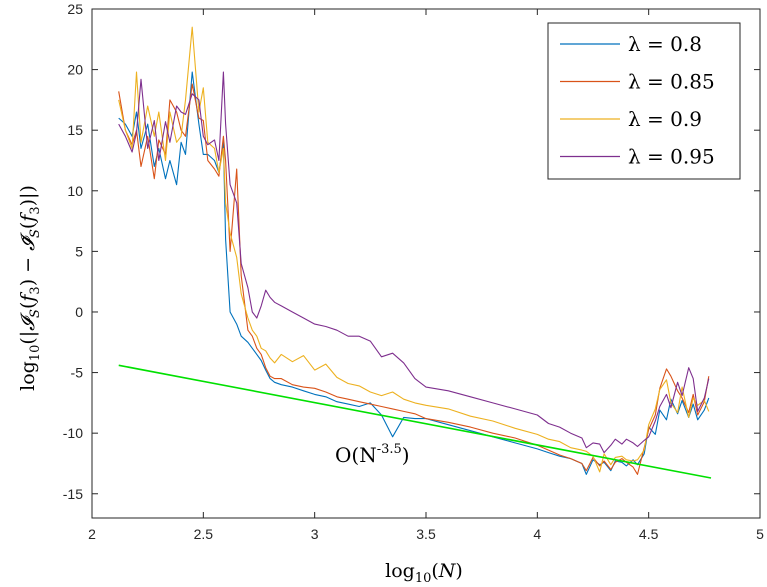 This screenshot has height=587, width=767. What do you see at coordinates (77, 373) in the screenshot?
I see `y-tick-label: -5` at bounding box center [77, 373].